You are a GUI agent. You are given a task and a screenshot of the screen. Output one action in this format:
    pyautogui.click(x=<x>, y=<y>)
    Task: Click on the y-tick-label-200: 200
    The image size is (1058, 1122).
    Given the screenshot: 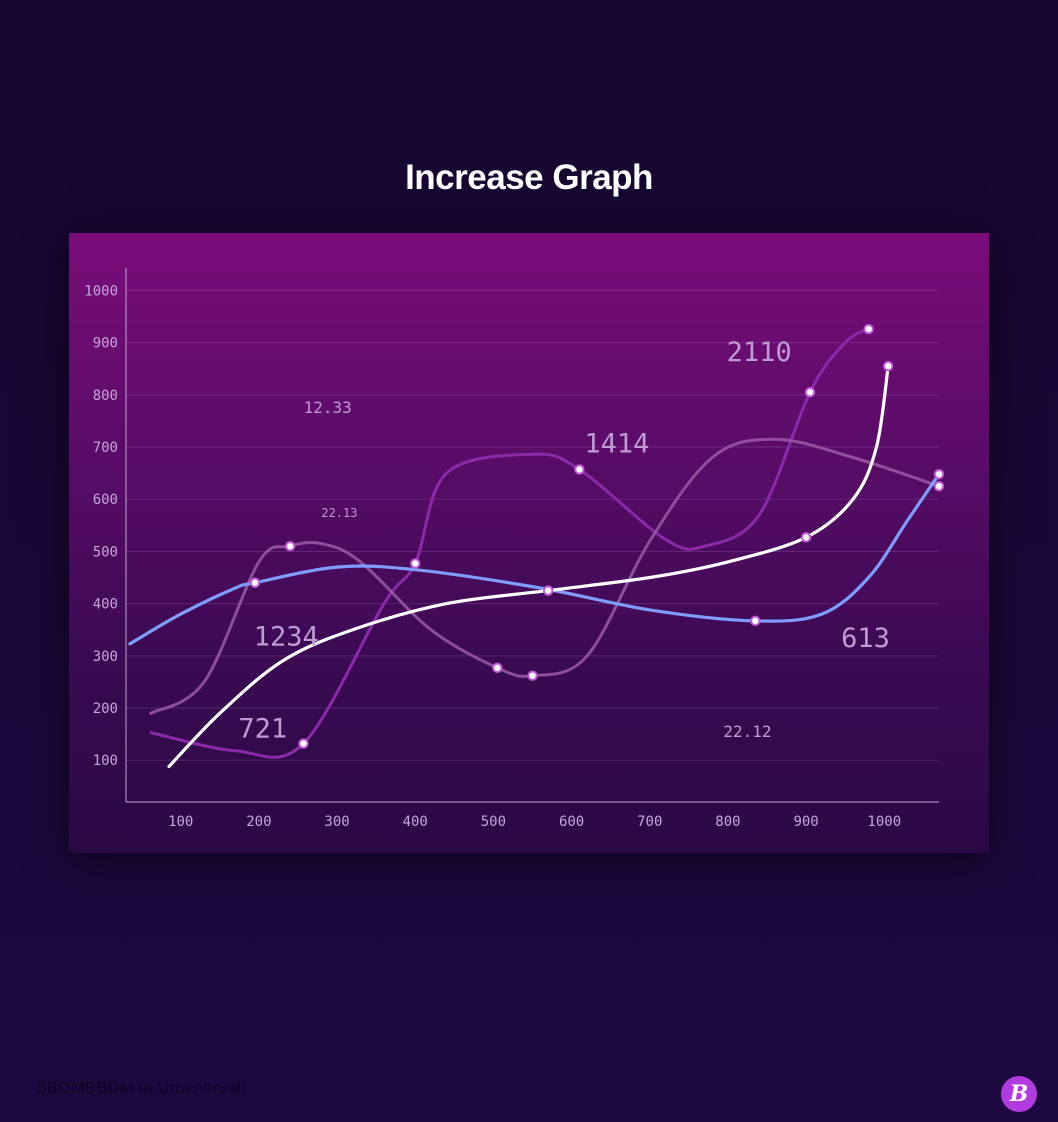 What is the action you would take?
    pyautogui.click(x=105, y=709)
    